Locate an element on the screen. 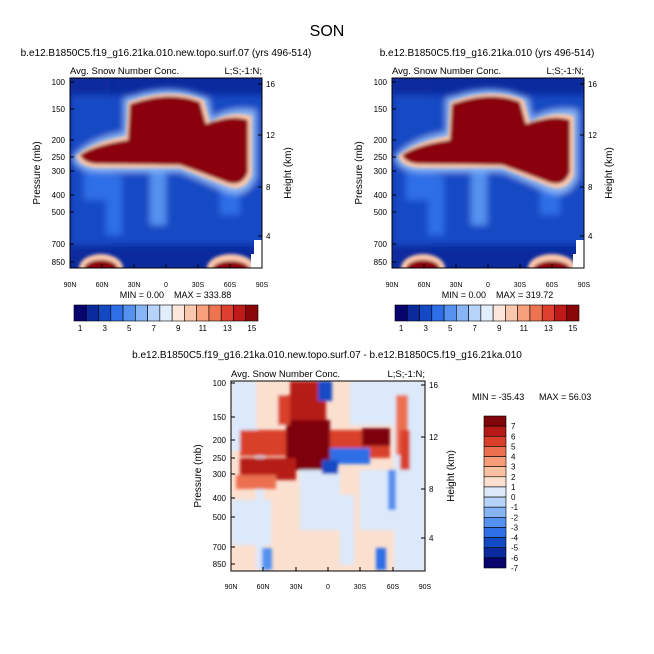  panel-a-ylabel: Pressure (mb) is located at coordinates (37, 172).